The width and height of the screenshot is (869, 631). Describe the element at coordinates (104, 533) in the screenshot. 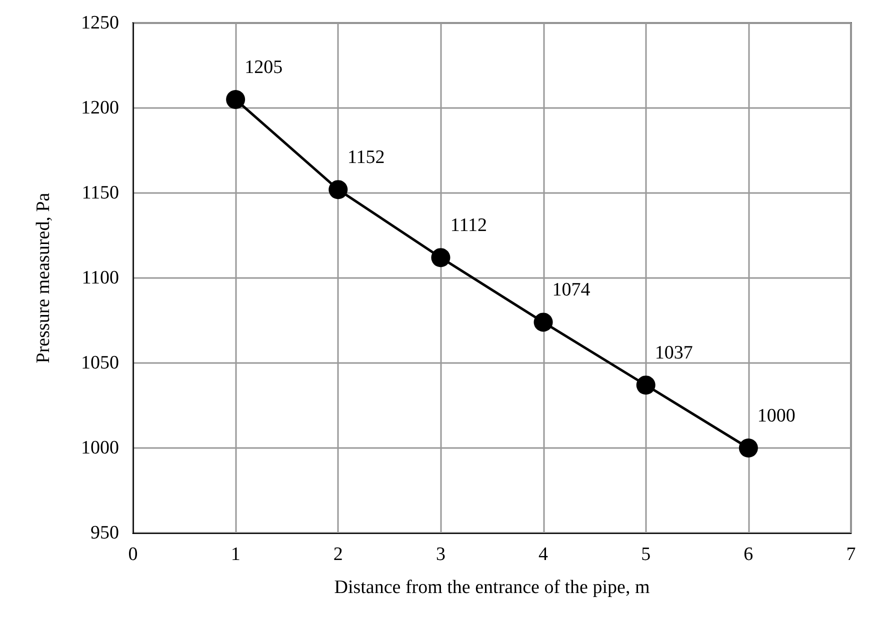

I see `y-tick-label: 950` at that location.